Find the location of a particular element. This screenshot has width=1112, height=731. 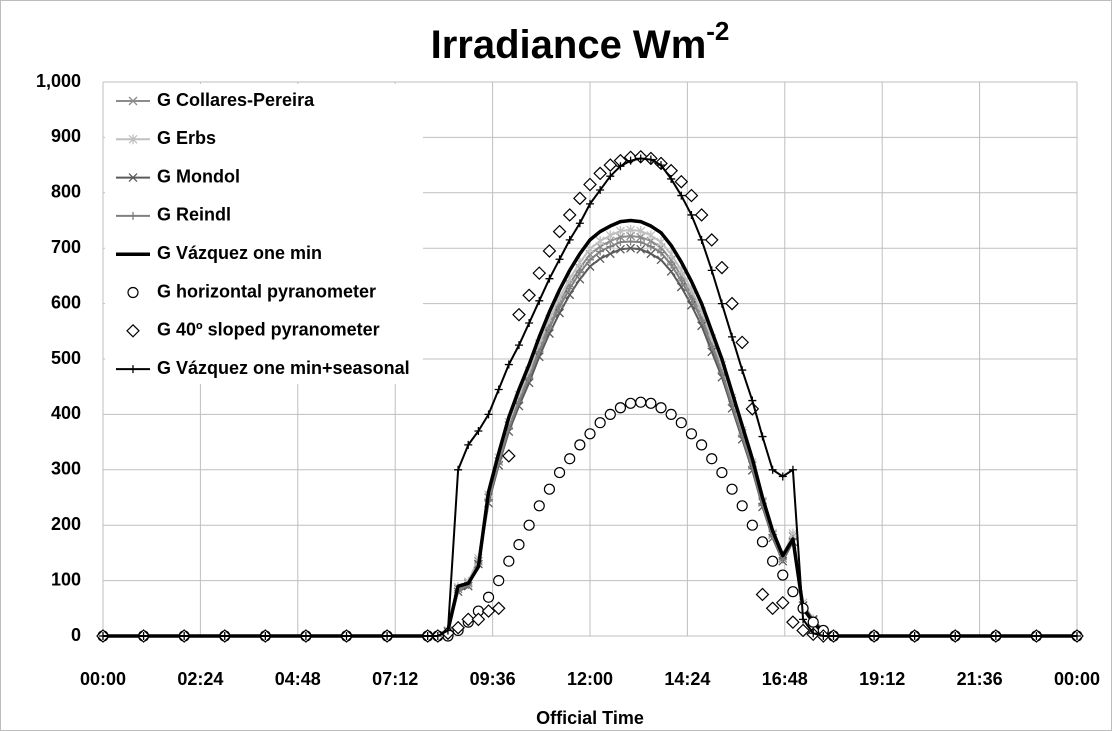

legend-label: G Collares-Pereira is located at coordinates (236, 100).